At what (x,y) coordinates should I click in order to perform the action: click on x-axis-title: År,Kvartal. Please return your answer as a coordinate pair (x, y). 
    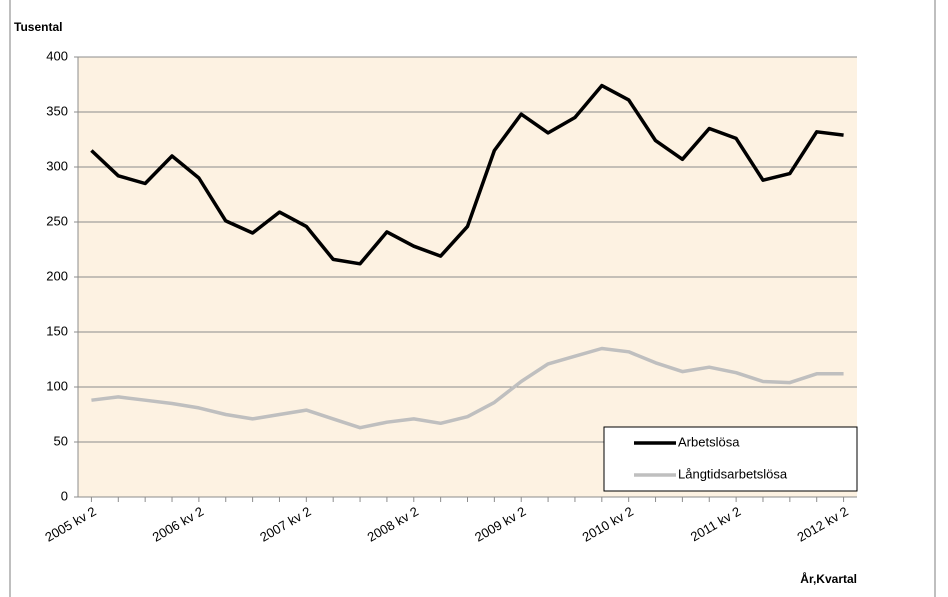
    Looking at the image, I should click on (828, 578).